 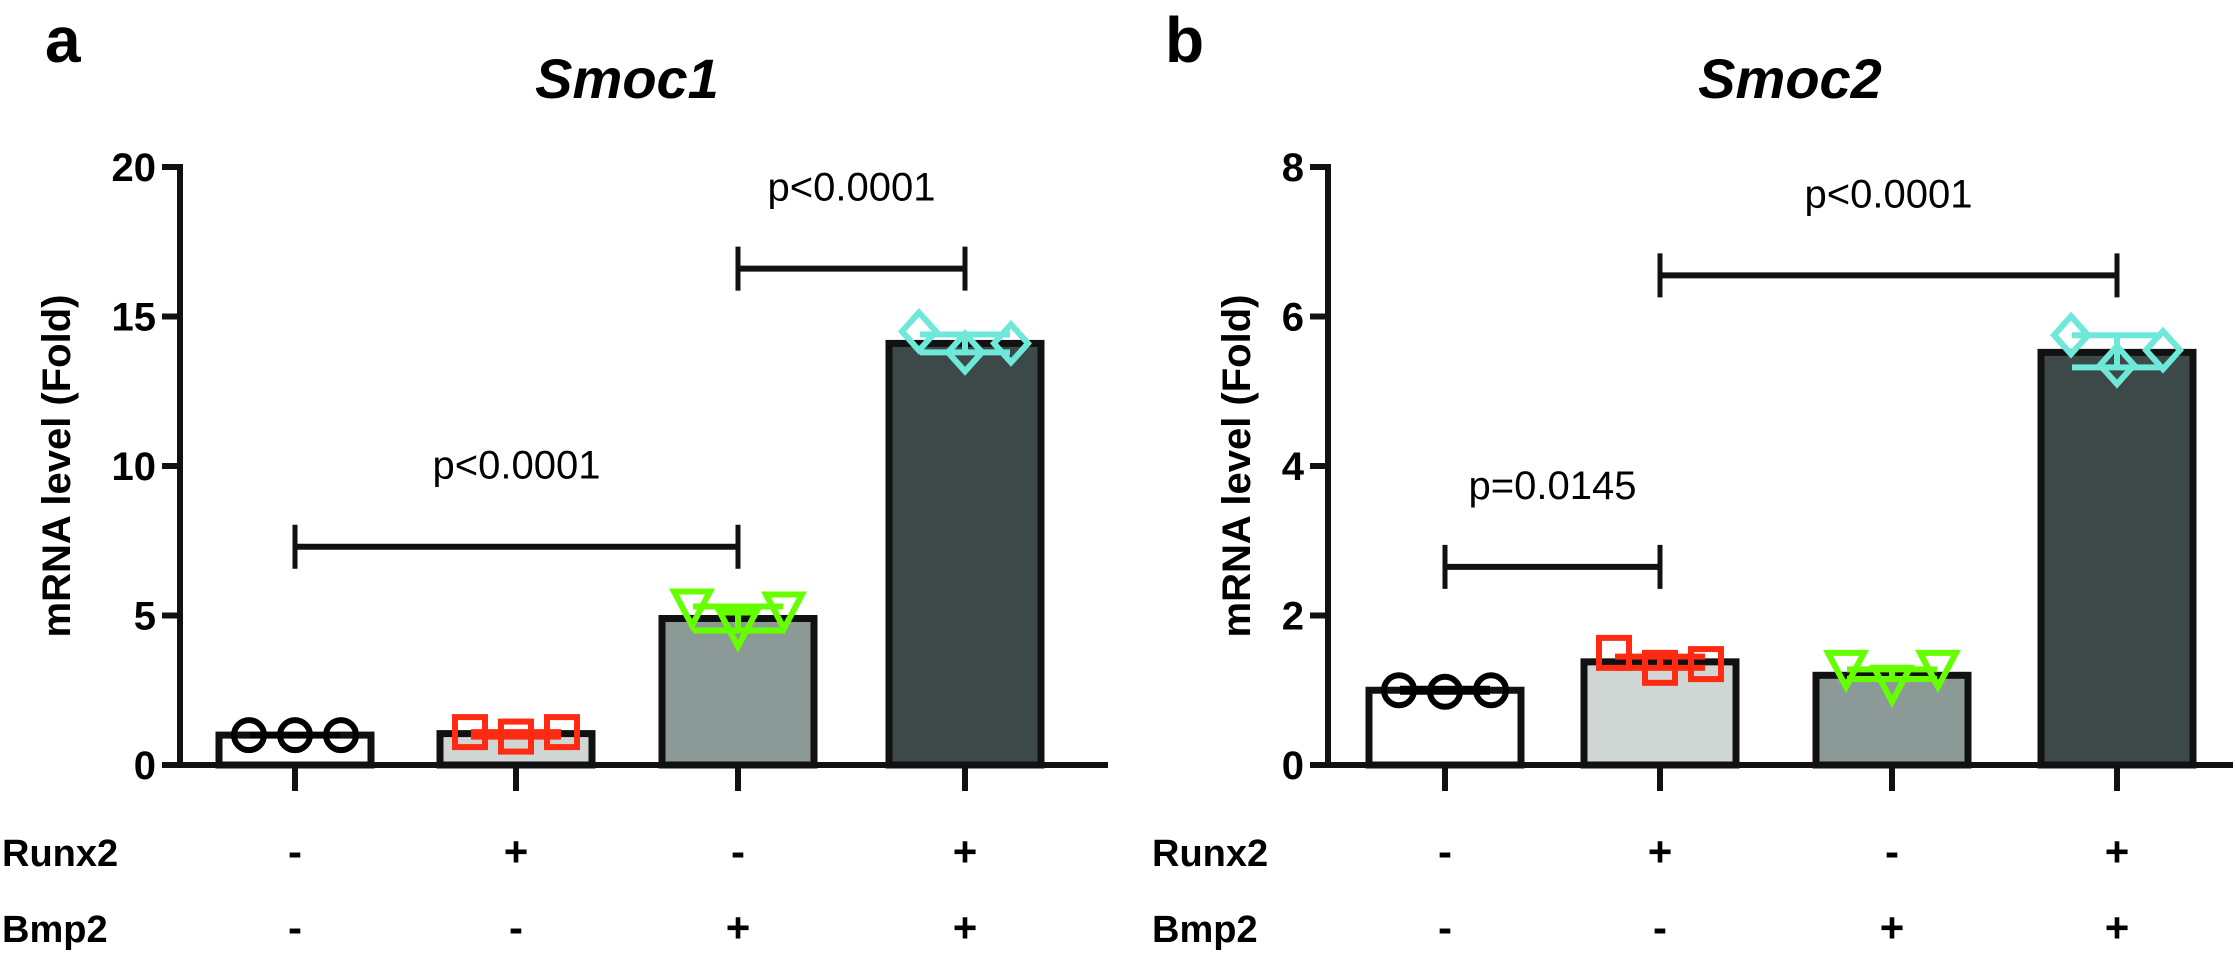 I want to click on y-tick-label: 10, so click(x=134, y=467).